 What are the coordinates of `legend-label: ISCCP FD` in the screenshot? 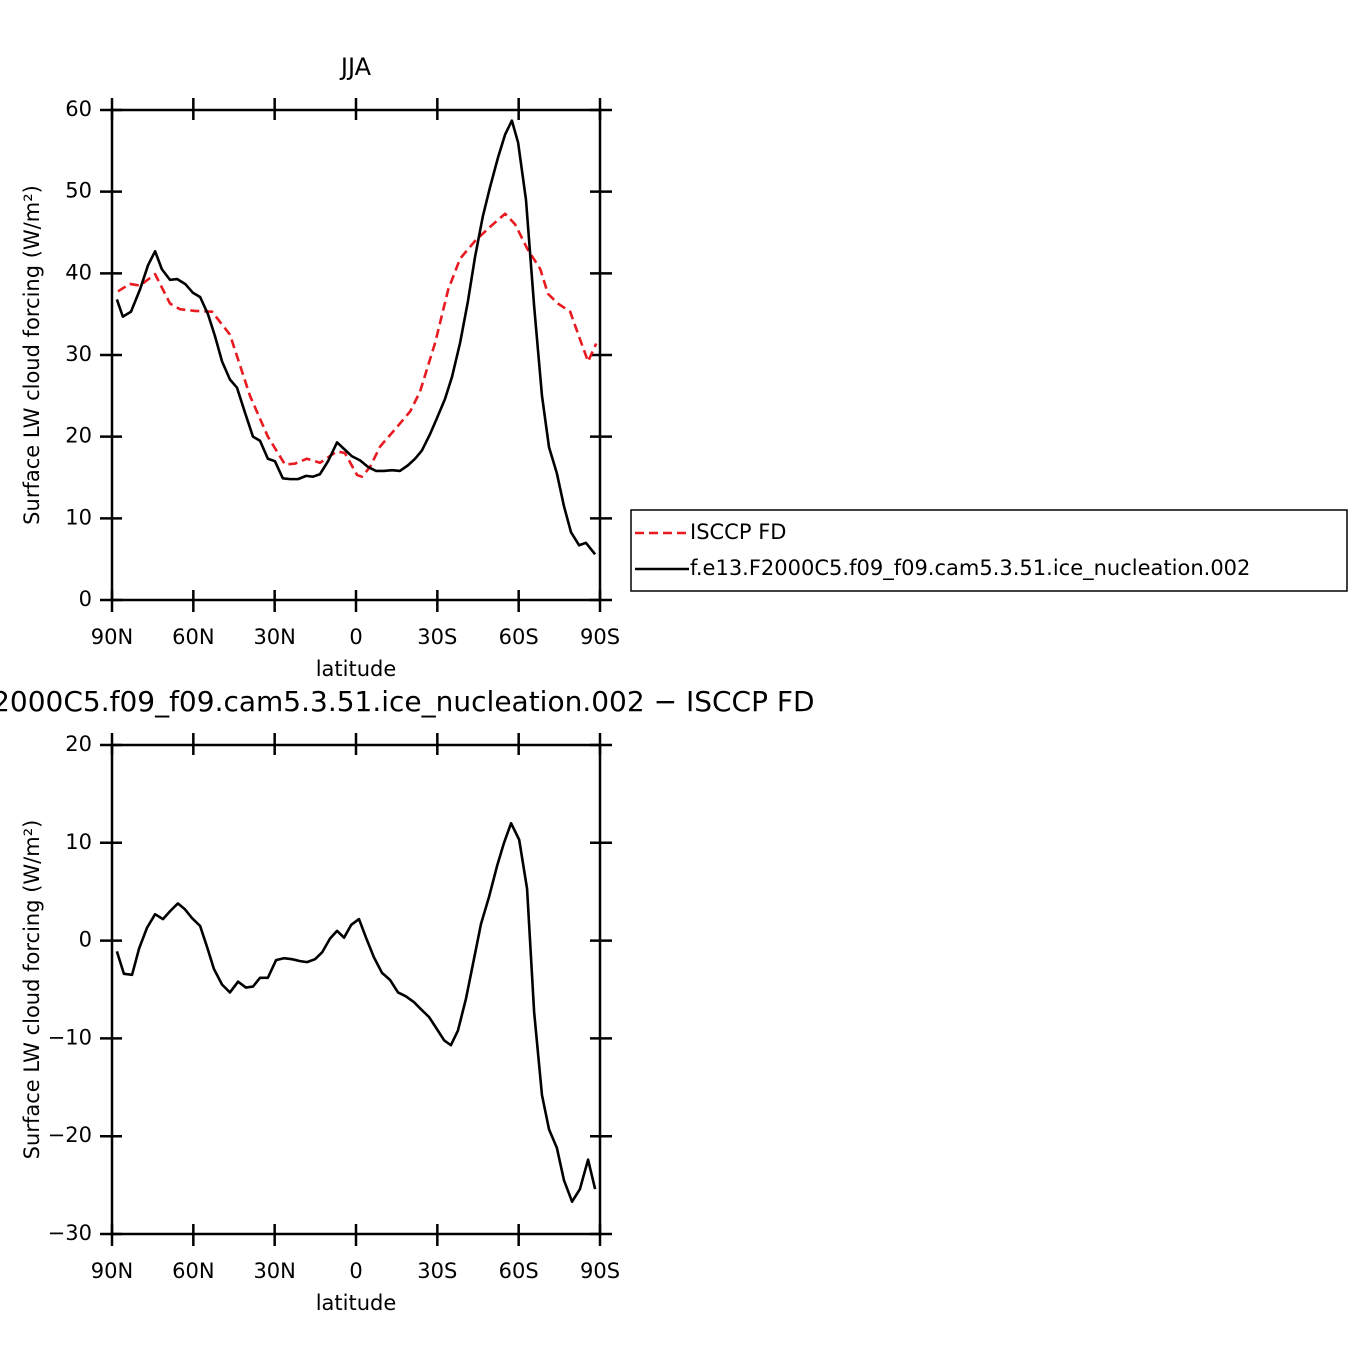 It's located at (738, 532).